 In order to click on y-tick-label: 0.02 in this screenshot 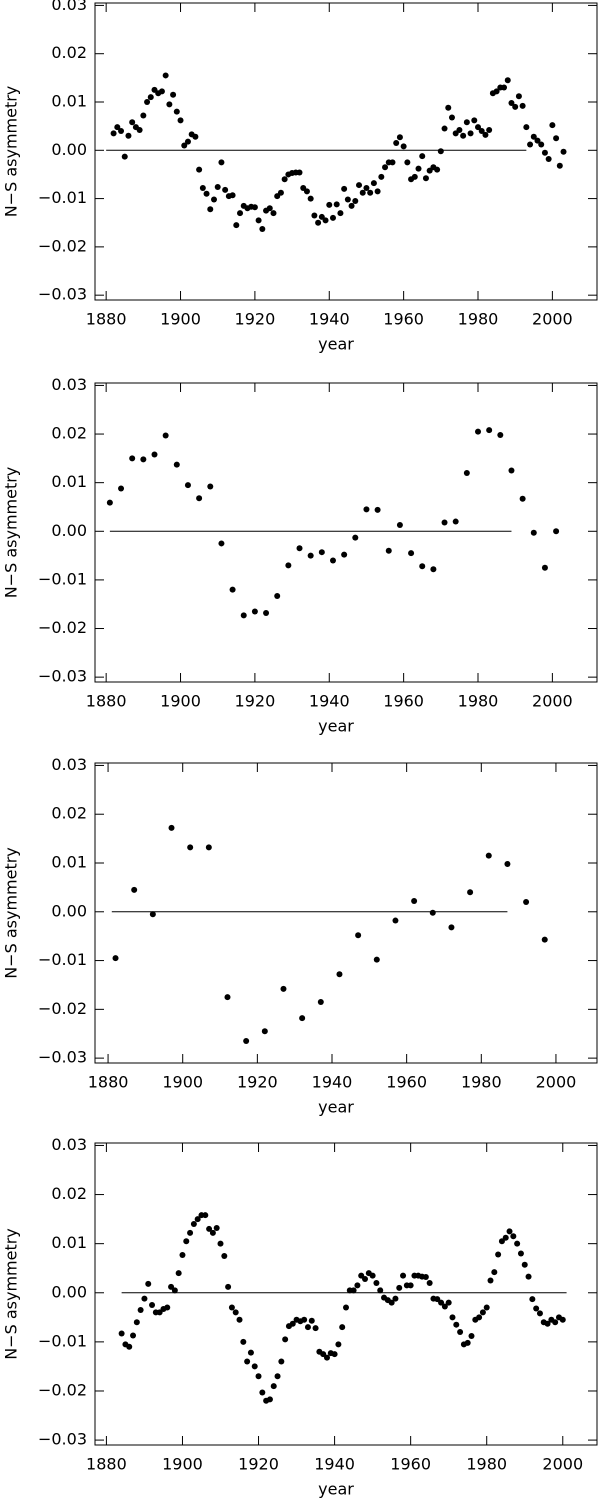, I will do `click(69, 1193)`.